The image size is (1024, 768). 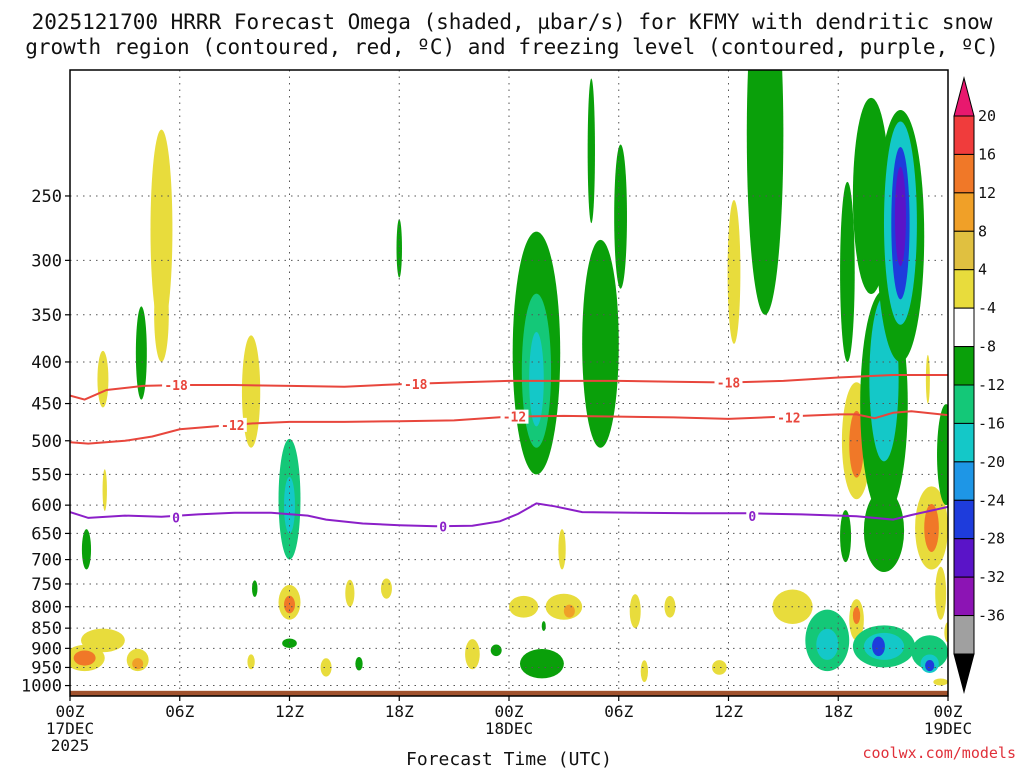 What do you see at coordinates (46, 363) in the screenshot?
I see `y-tick-label-400: 400` at bounding box center [46, 363].